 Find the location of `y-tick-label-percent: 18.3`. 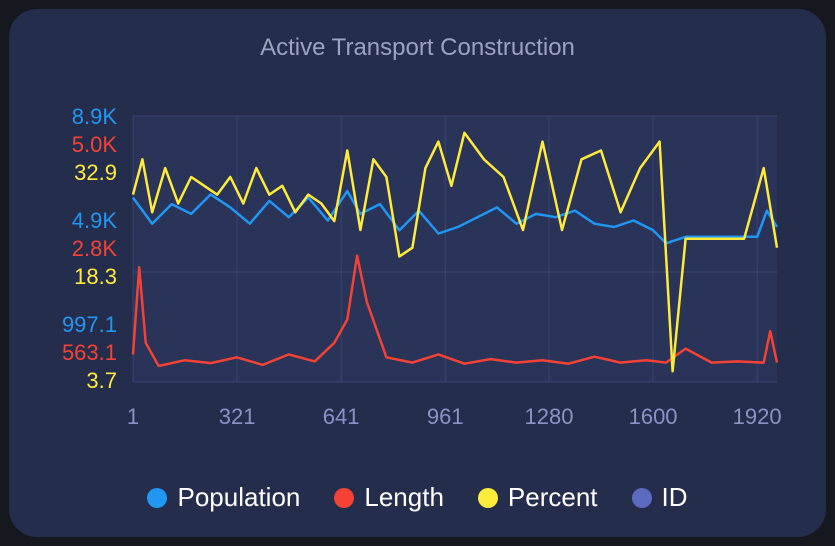

y-tick-label-percent: 18.3 is located at coordinates (95, 276).